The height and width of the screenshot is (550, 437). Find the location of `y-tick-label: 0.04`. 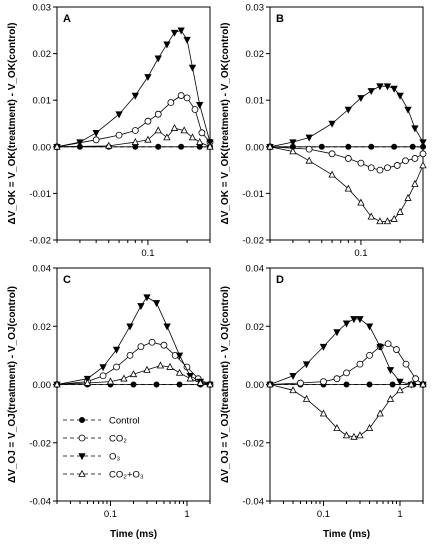

y-tick-label: 0.04 is located at coordinates (255, 269).